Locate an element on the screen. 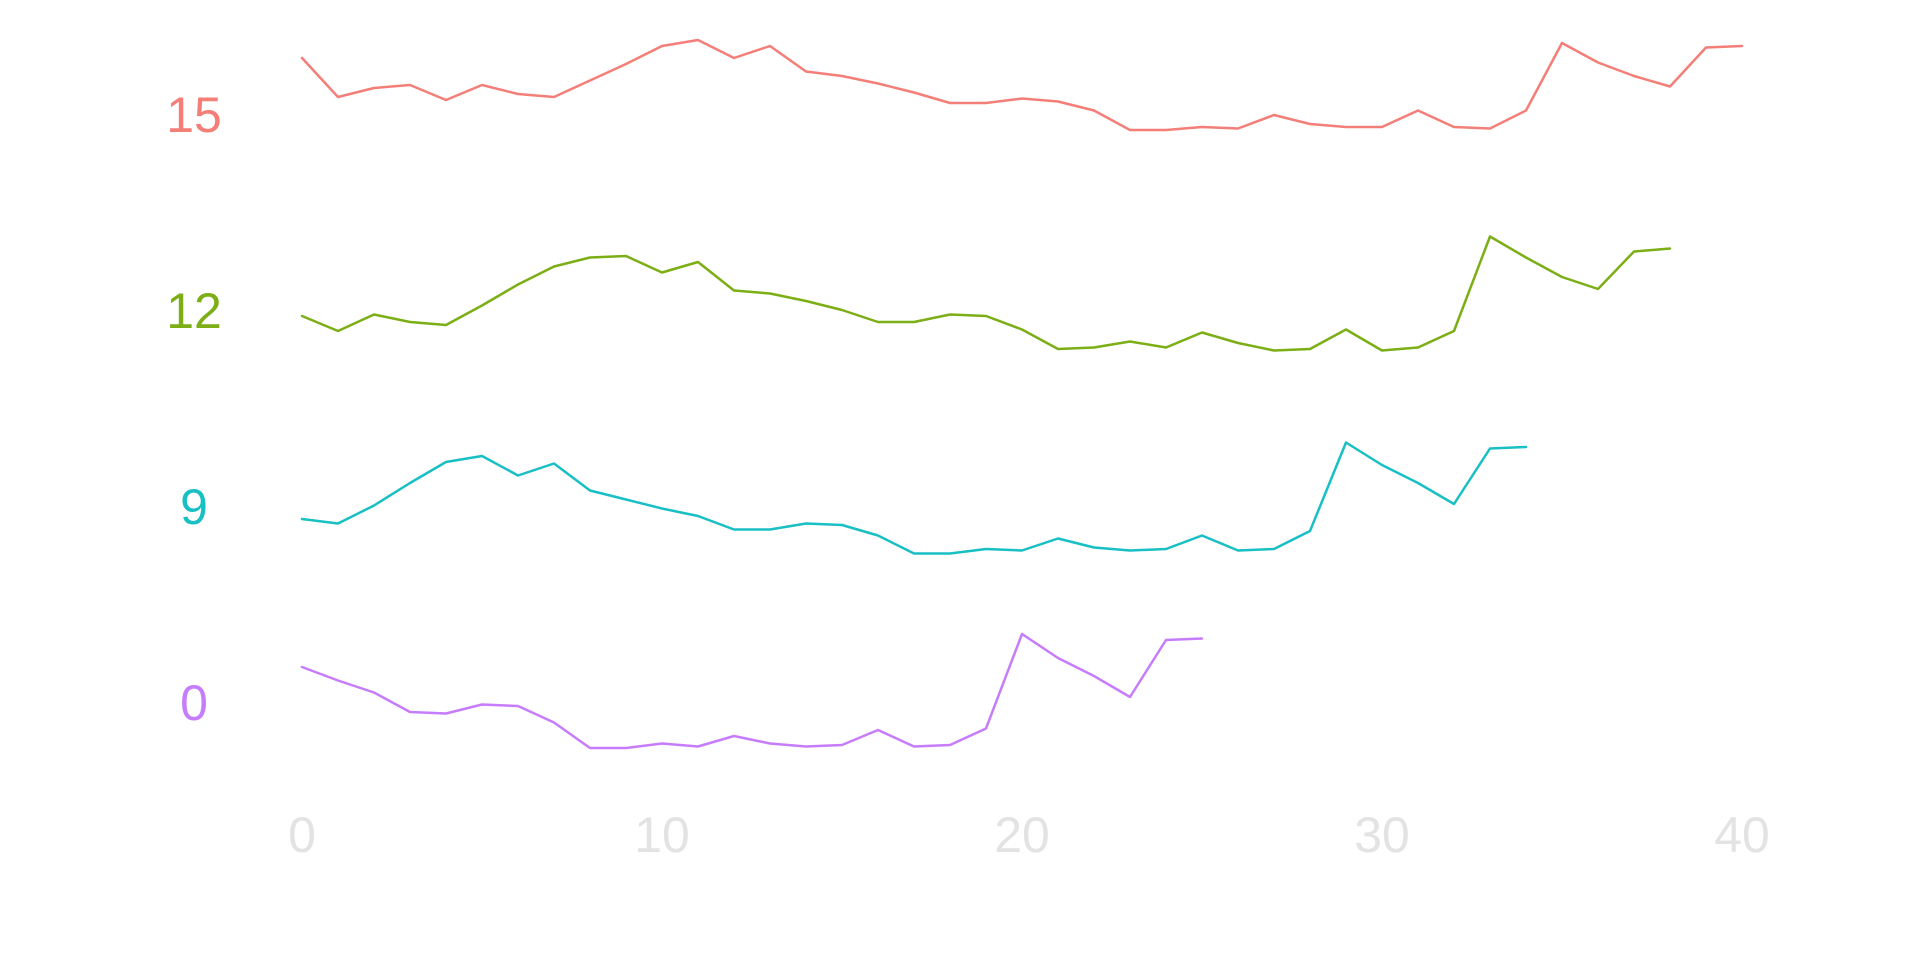  x-axis-ticks: 0 10 20 30 40 is located at coordinates (1029, 835).